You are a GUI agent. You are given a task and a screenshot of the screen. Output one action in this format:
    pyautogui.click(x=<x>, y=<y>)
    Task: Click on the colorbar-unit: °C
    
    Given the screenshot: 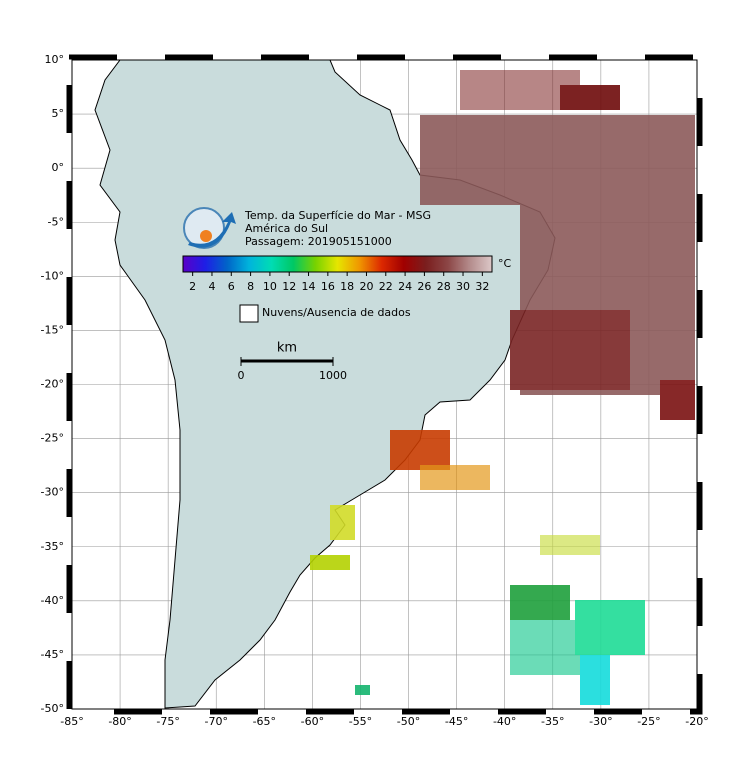 What is the action you would take?
    pyautogui.click(x=505, y=263)
    